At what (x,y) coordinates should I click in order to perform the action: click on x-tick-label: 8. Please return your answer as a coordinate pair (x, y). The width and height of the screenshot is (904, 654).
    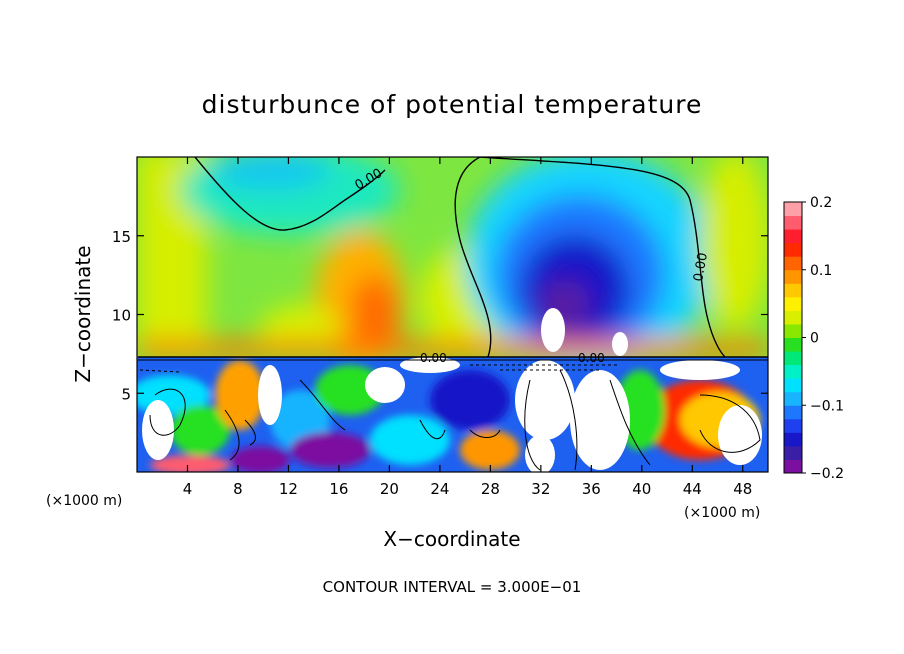
    Looking at the image, I should click on (238, 489).